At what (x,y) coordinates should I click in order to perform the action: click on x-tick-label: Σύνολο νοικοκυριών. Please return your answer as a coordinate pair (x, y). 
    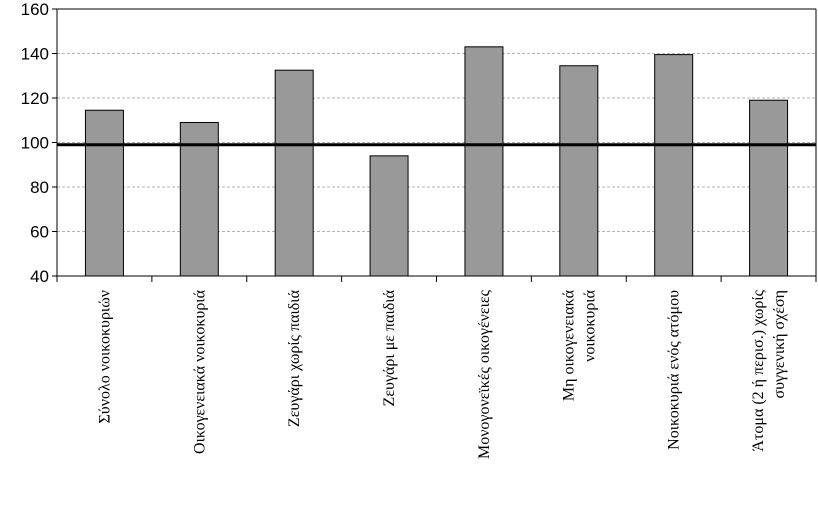
    Looking at the image, I should click on (104, 357).